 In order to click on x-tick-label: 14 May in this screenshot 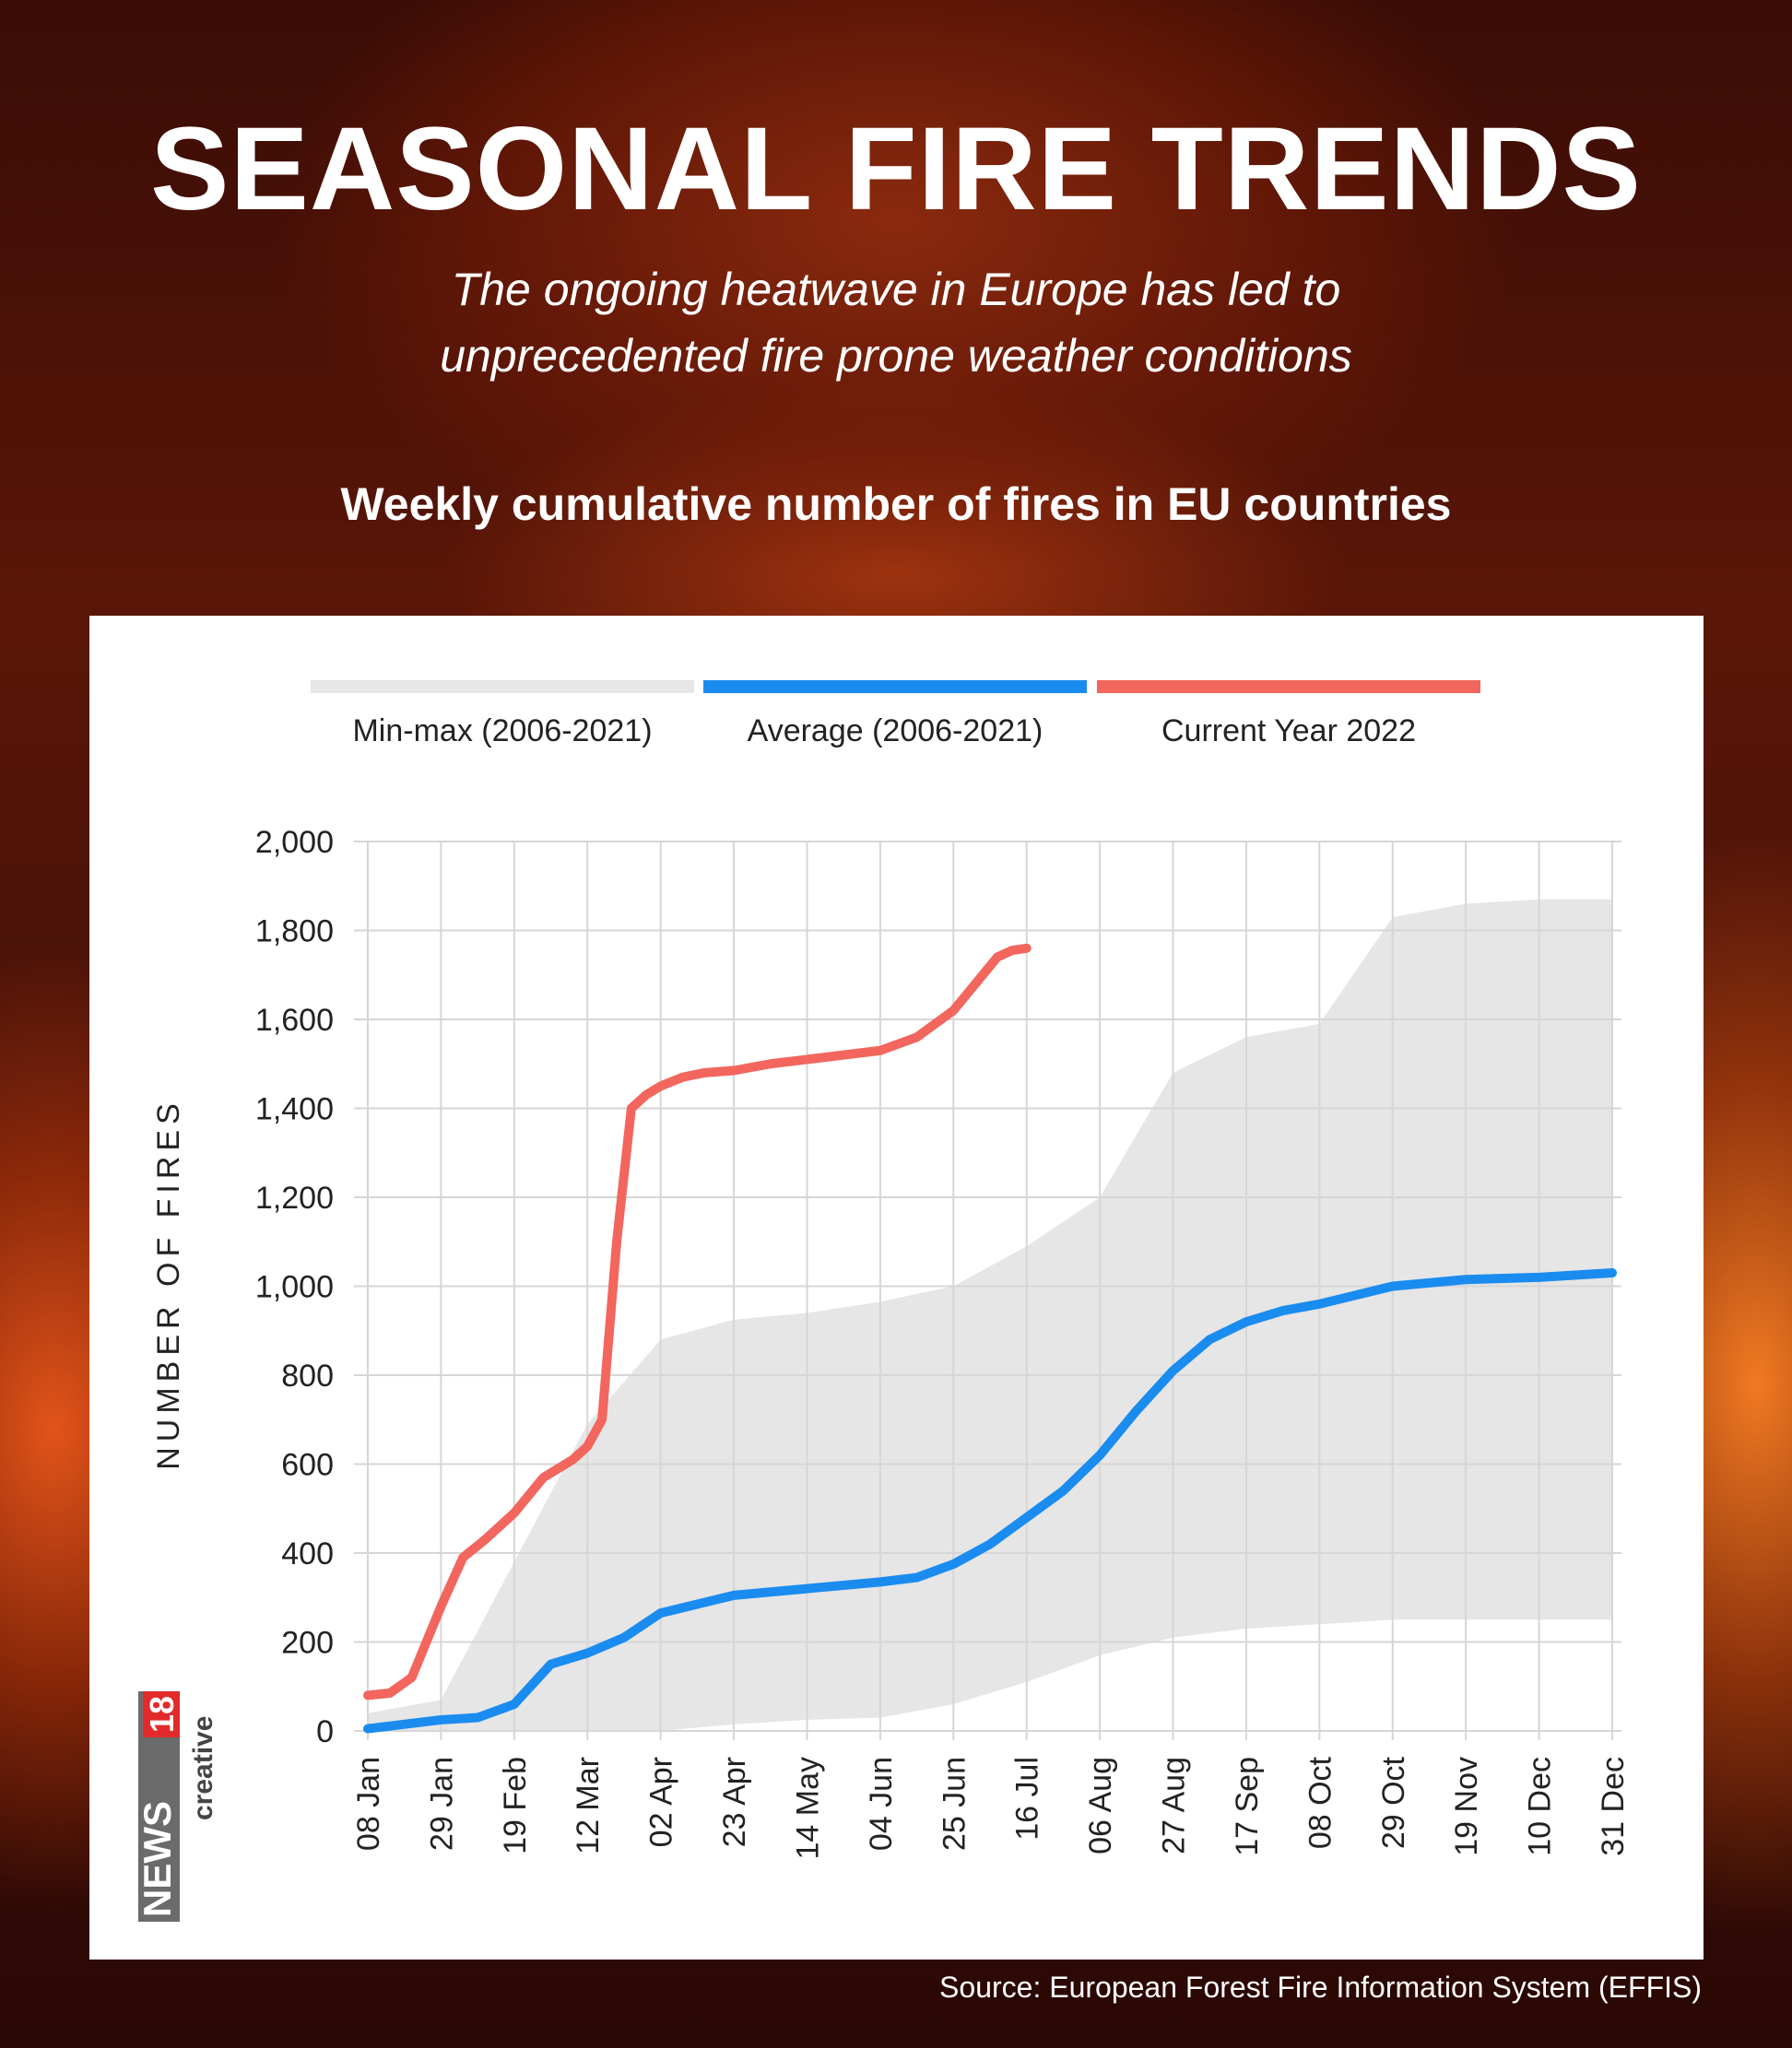, I will do `click(807, 1808)`.